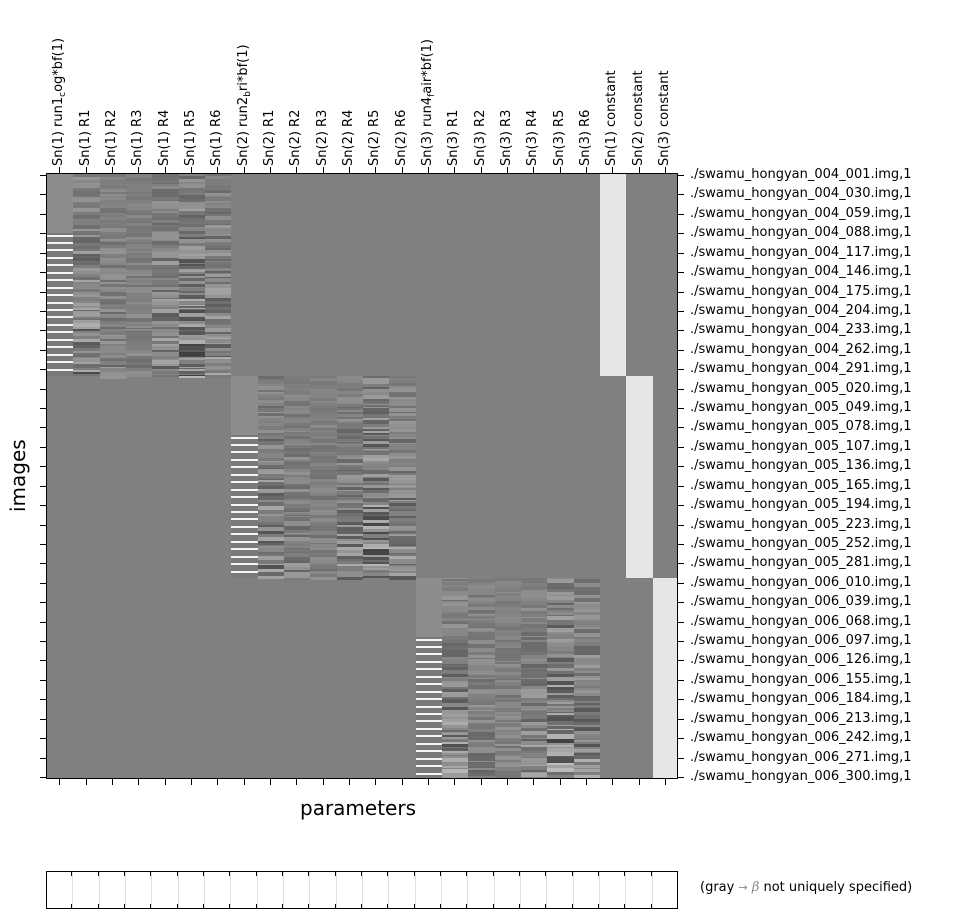 The image size is (980, 918). Describe the element at coordinates (138, 137) in the screenshot. I see `x-tick-label: Sn(1) R3` at that location.